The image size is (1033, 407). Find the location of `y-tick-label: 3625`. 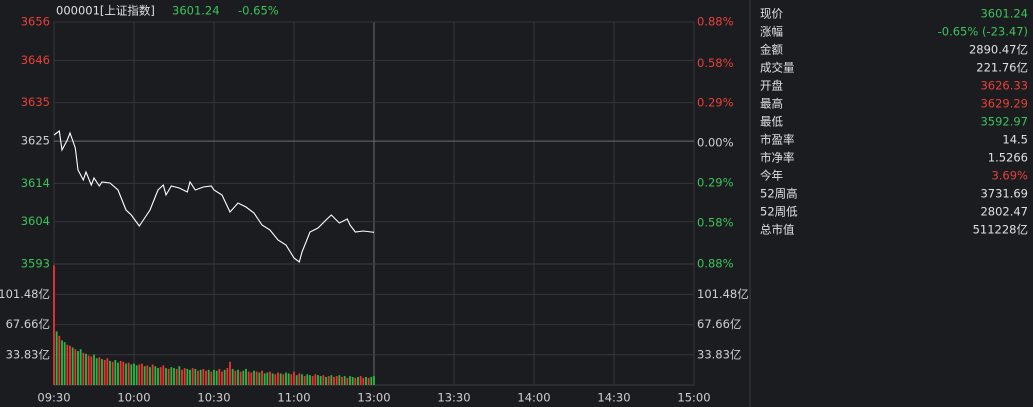

y-tick-label: 3625 is located at coordinates (35, 141).